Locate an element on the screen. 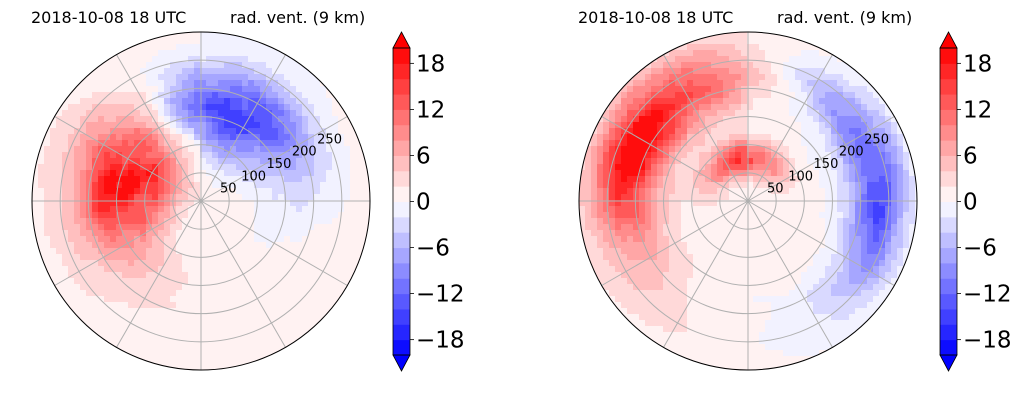 The width and height of the screenshot is (1028, 401). azimuth-gridline is located at coordinates (243, 274).